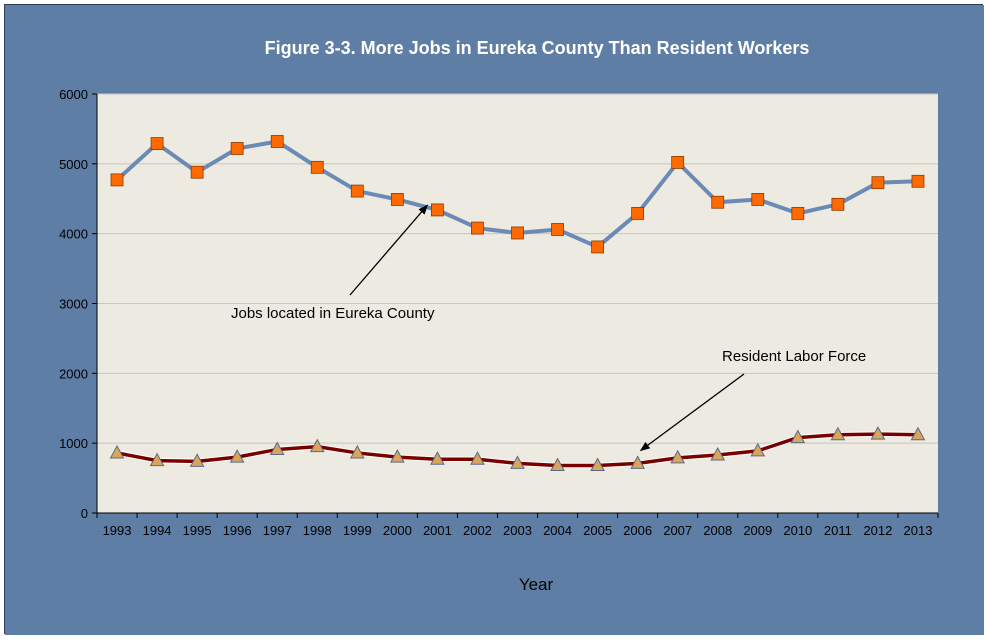 Image resolution: width=989 pixels, height=640 pixels. What do you see at coordinates (333, 313) in the screenshot?
I see `jobs-annotation-label: Jobs located in Eureka County` at bounding box center [333, 313].